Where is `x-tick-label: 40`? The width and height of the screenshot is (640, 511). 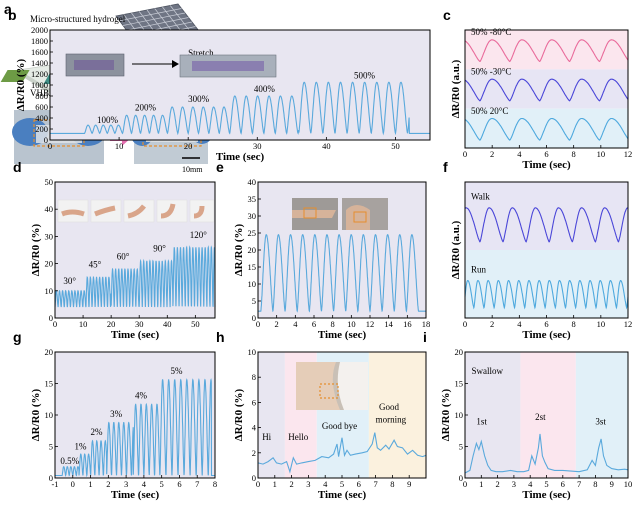 x-tick-label: 40 is located at coordinates (326, 146).